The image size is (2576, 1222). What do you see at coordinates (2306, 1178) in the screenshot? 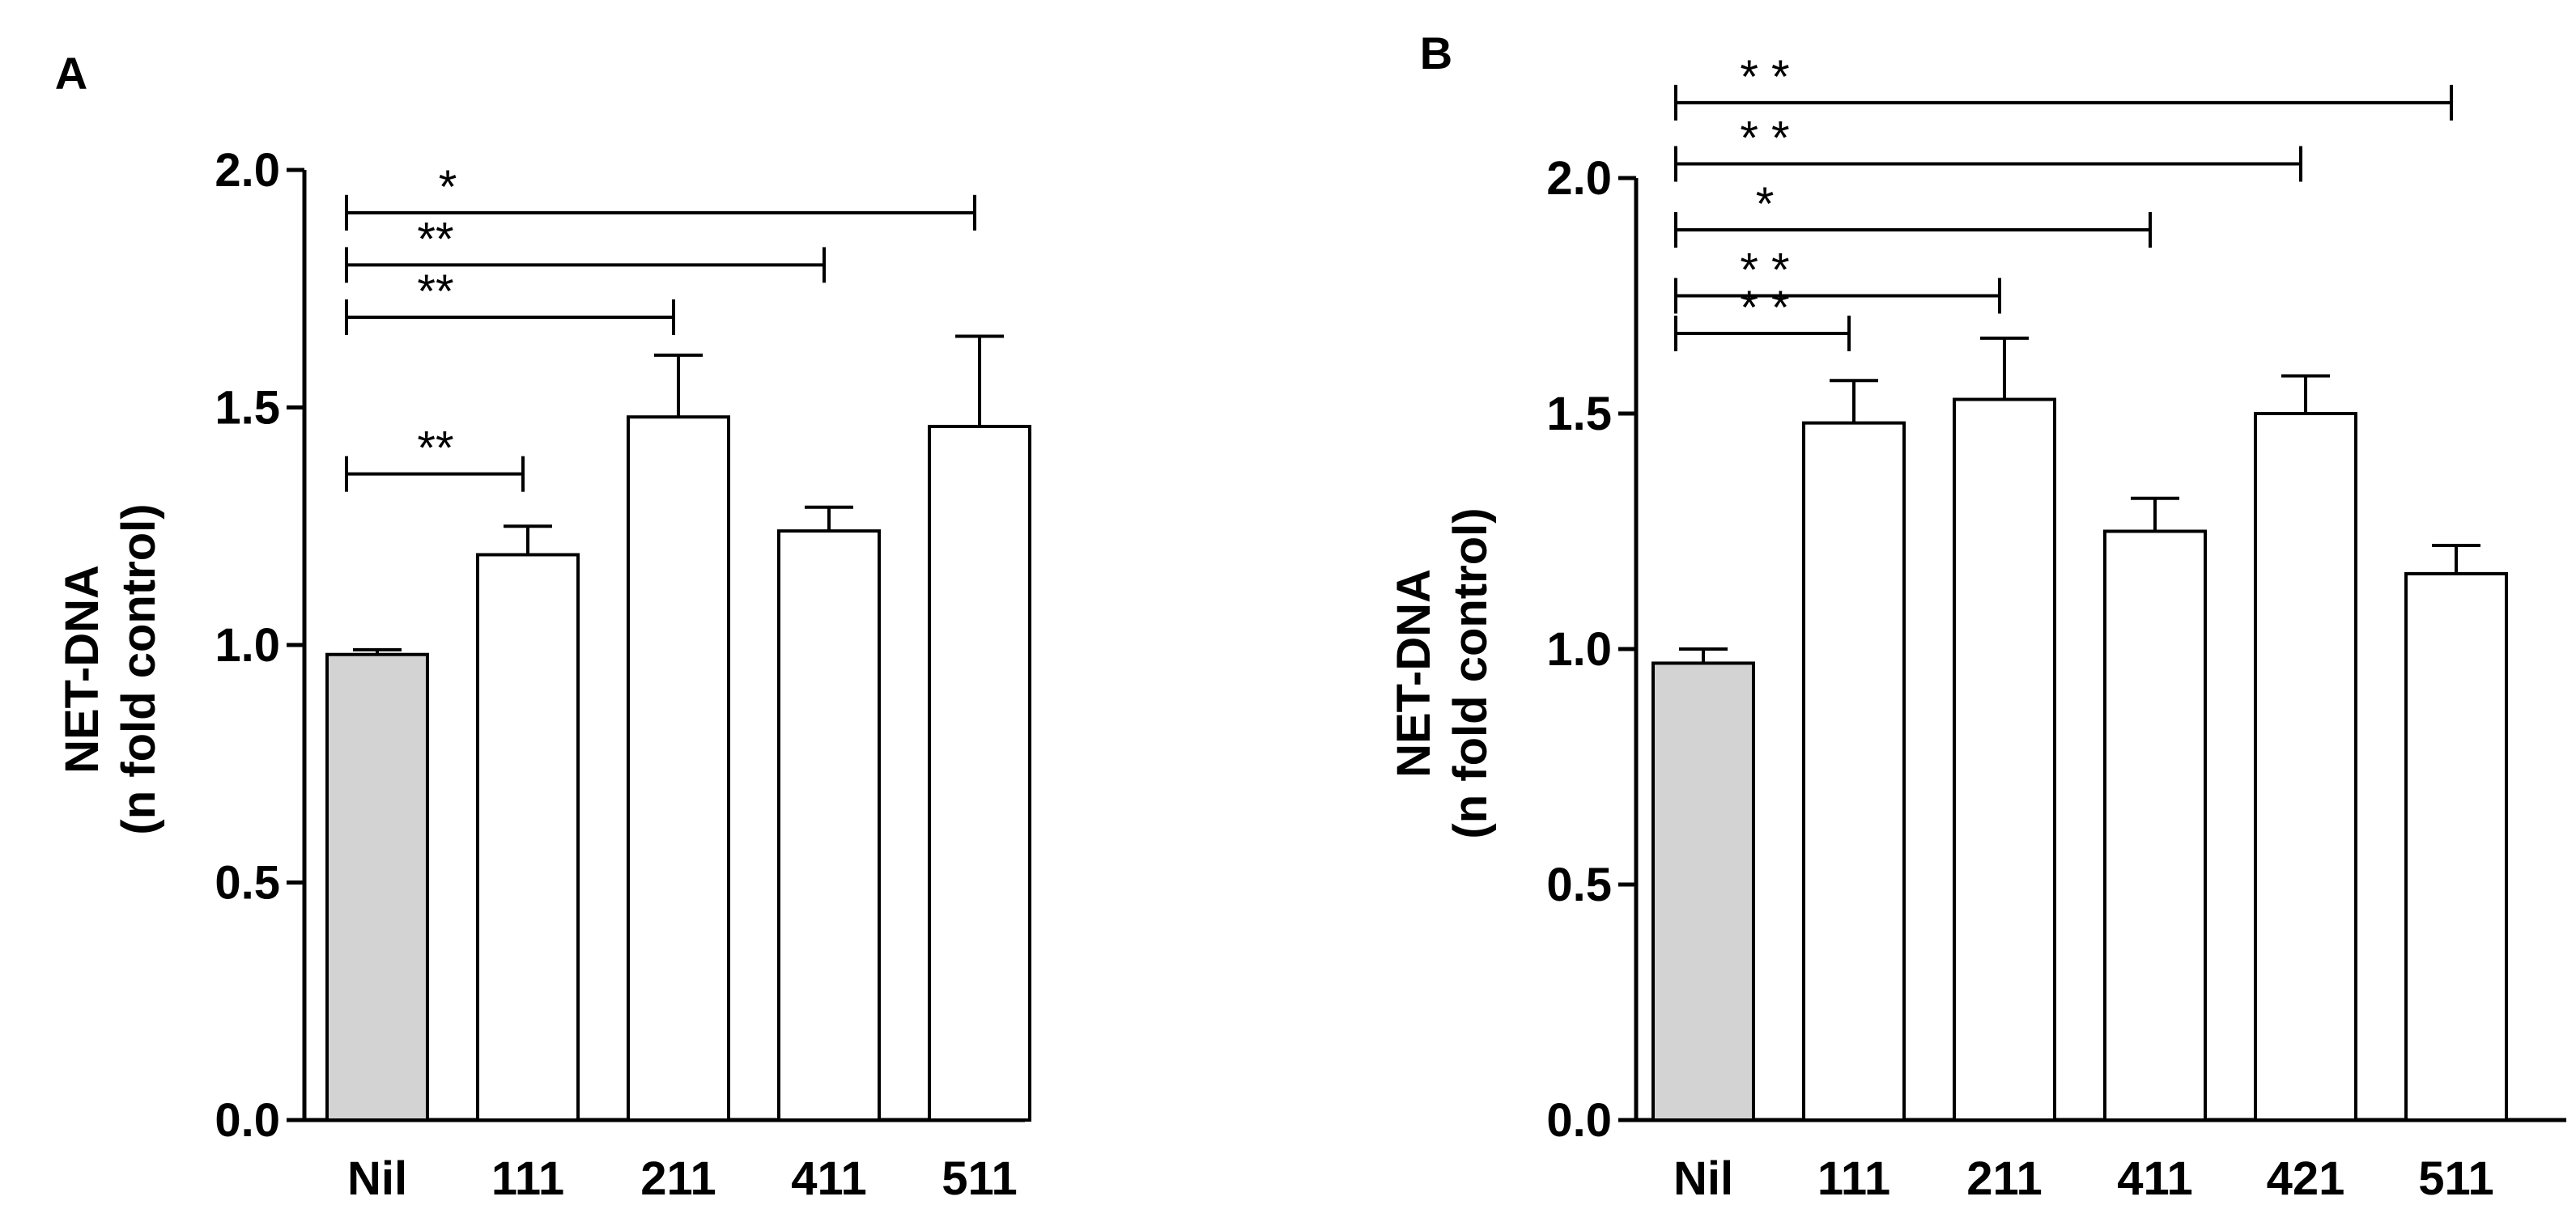
I see `x-tick-label: 421` at bounding box center [2306, 1178].